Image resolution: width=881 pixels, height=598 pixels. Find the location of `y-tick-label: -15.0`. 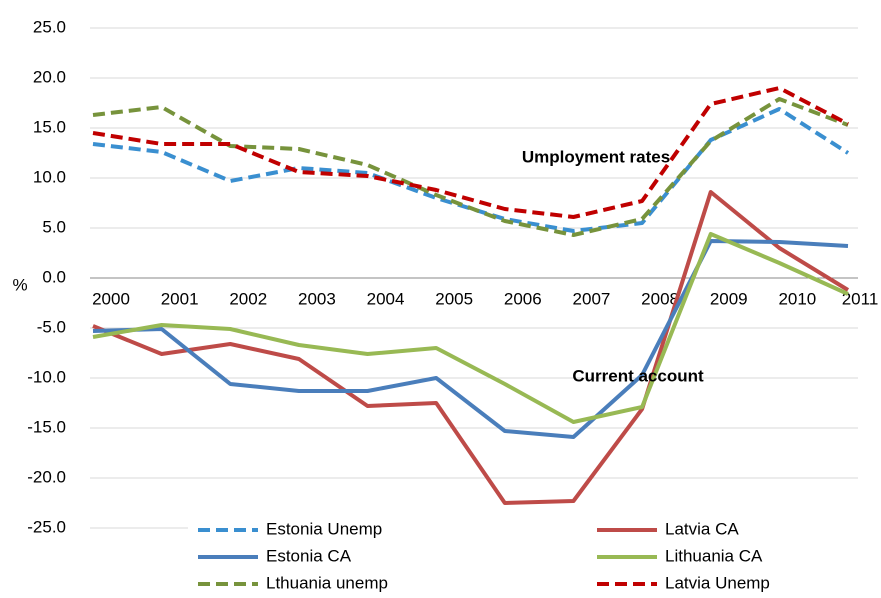

y-tick-label: -15.0 is located at coordinates (46, 426).